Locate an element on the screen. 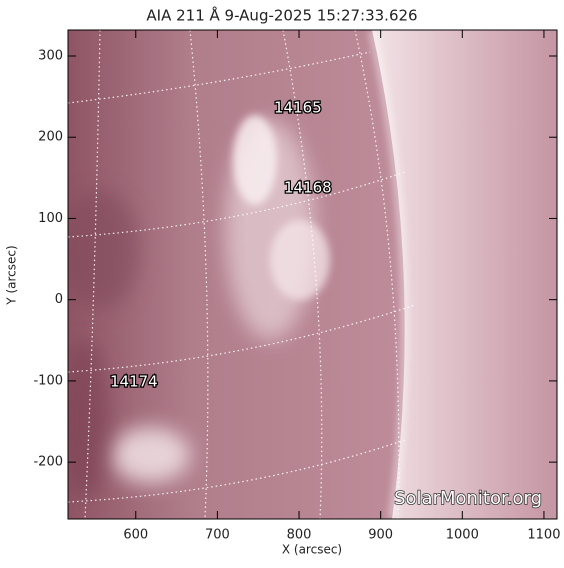 This screenshot has height=568, width=564. x-tick-label: 800 is located at coordinates (299, 535).